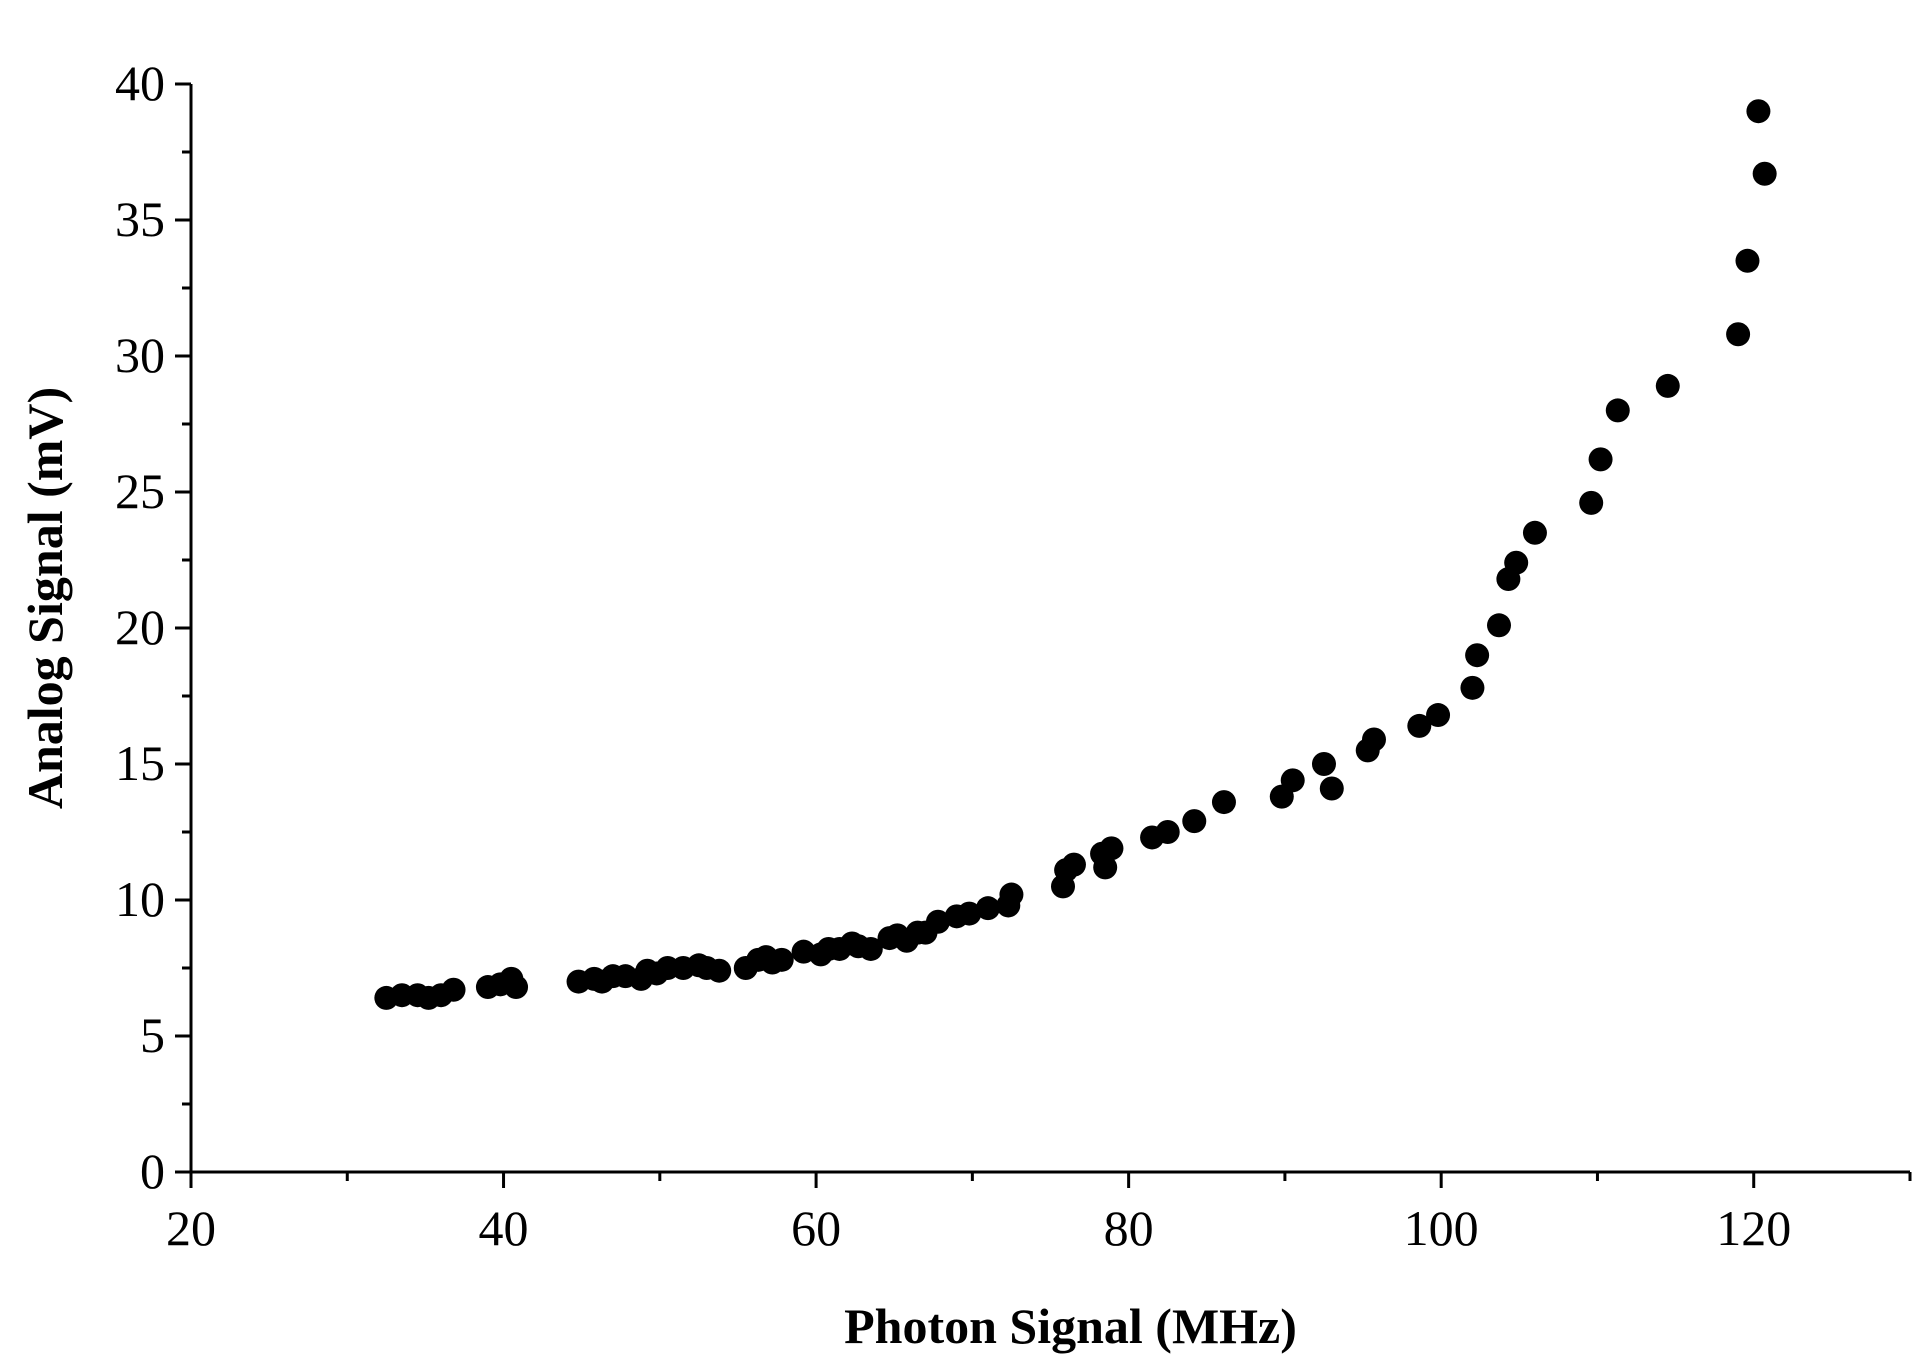 The image size is (1932, 1360). What do you see at coordinates (1070, 1326) in the screenshot?
I see `x-axis-label: Photon Signal (MHz)` at bounding box center [1070, 1326].